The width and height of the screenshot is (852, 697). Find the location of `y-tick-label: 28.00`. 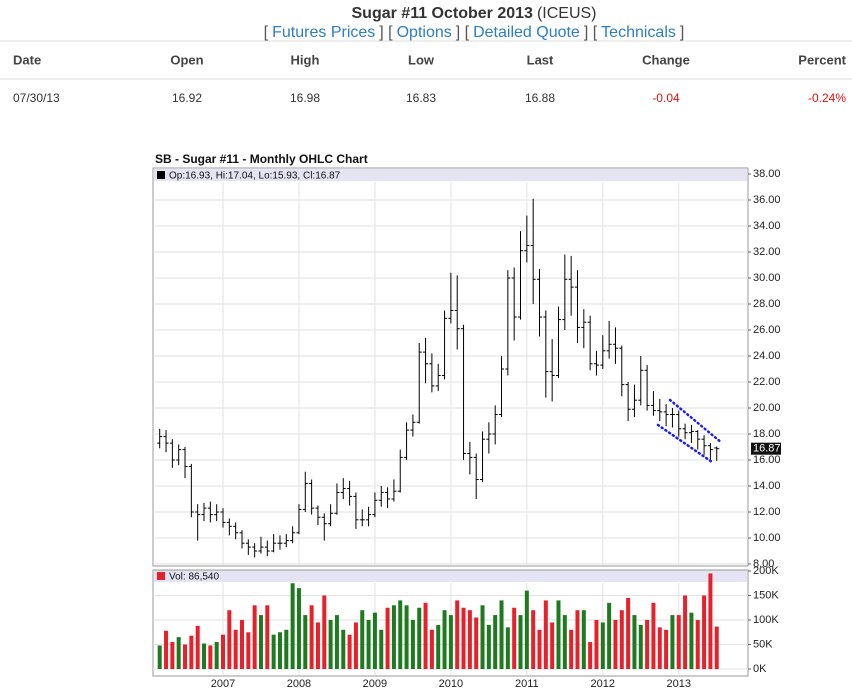

y-tick-label: 28.00 is located at coordinates (767, 304).